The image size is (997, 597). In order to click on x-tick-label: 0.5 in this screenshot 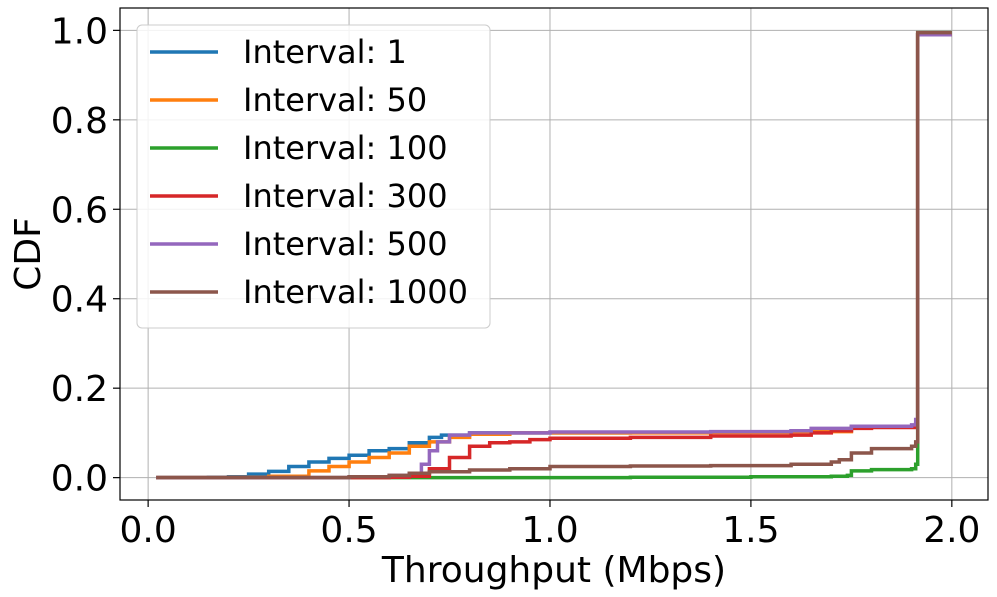, I will do `click(348, 530)`.